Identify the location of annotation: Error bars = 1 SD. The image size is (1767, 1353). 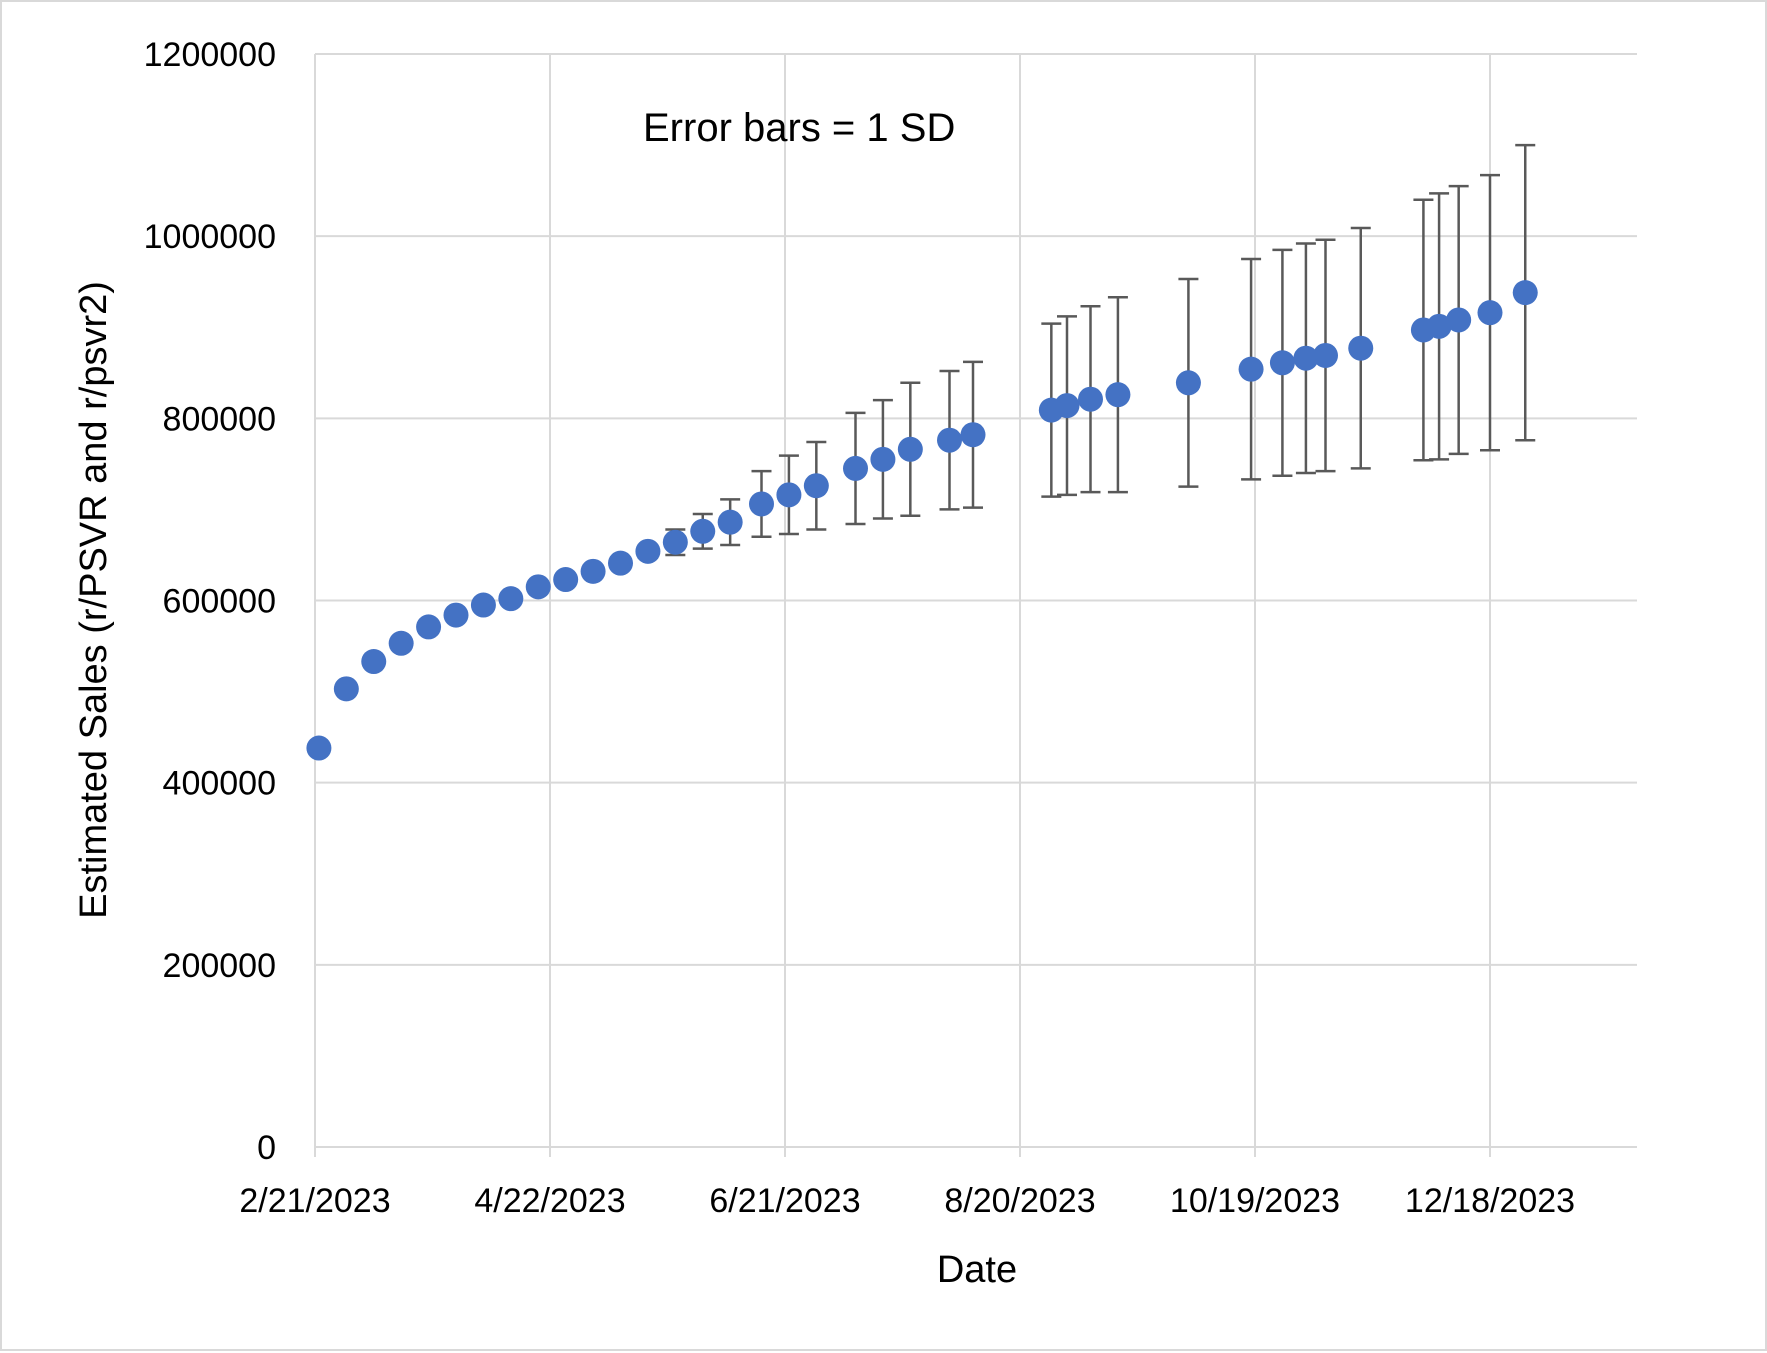
(799, 128).